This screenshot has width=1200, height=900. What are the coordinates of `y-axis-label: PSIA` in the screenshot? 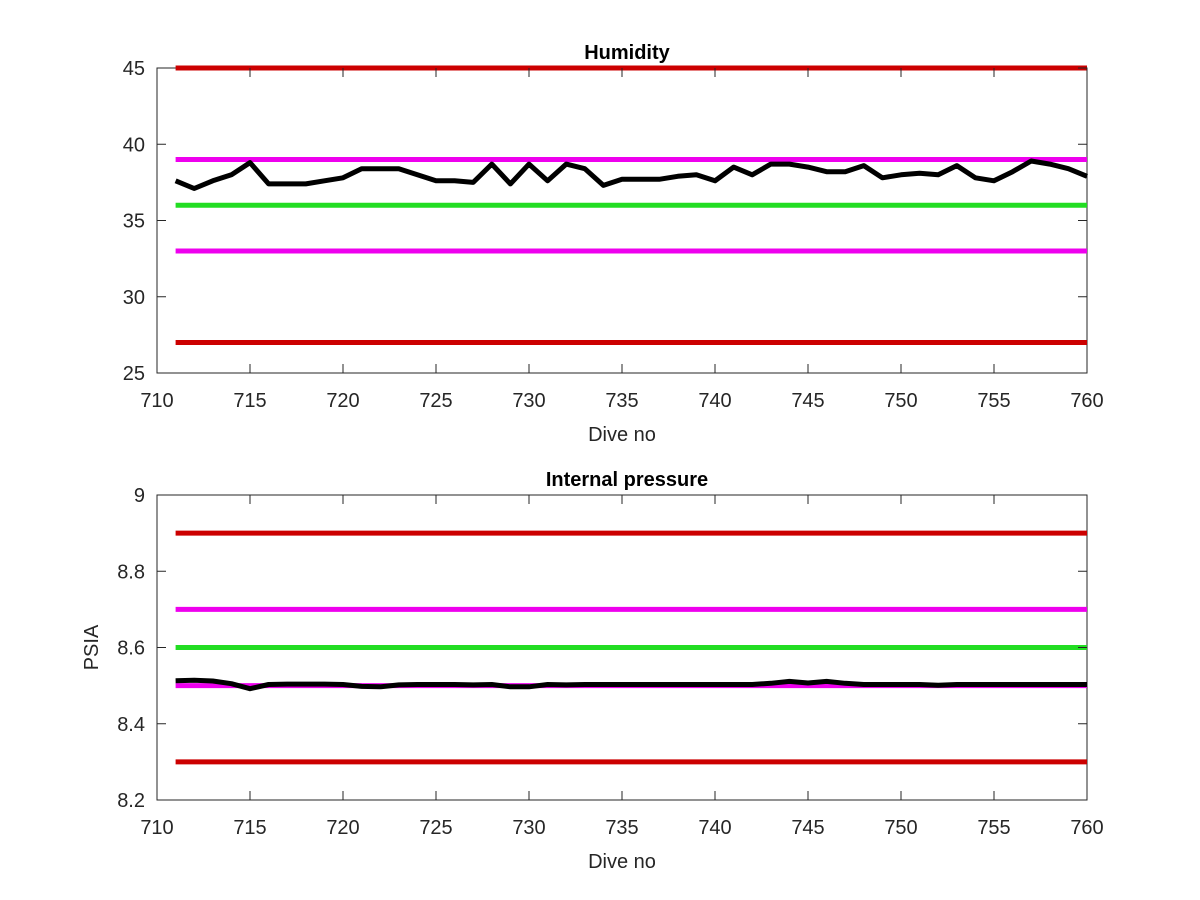 It's located at (92, 647).